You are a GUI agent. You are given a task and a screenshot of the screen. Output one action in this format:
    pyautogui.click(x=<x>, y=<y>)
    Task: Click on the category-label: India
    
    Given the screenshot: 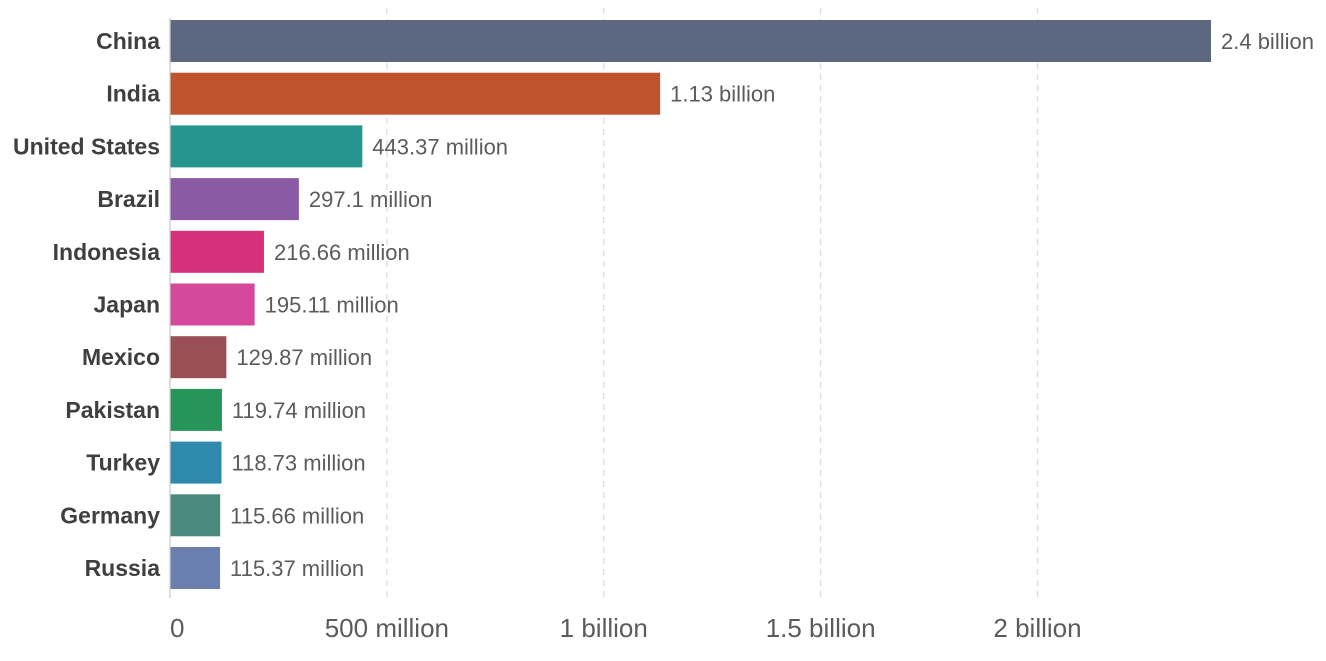 What is the action you would take?
    pyautogui.click(x=133, y=94)
    